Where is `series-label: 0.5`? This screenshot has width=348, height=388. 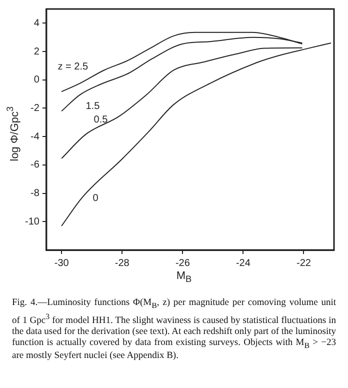 series-label: 0.5 is located at coordinates (101, 120).